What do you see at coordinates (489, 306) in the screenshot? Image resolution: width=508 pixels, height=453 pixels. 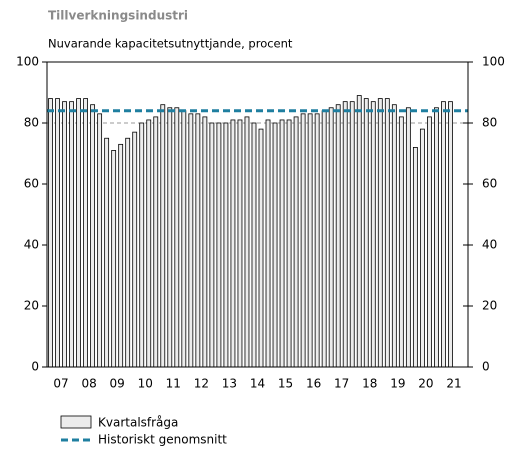 I see `y2-tick-label: 20` at bounding box center [489, 306].